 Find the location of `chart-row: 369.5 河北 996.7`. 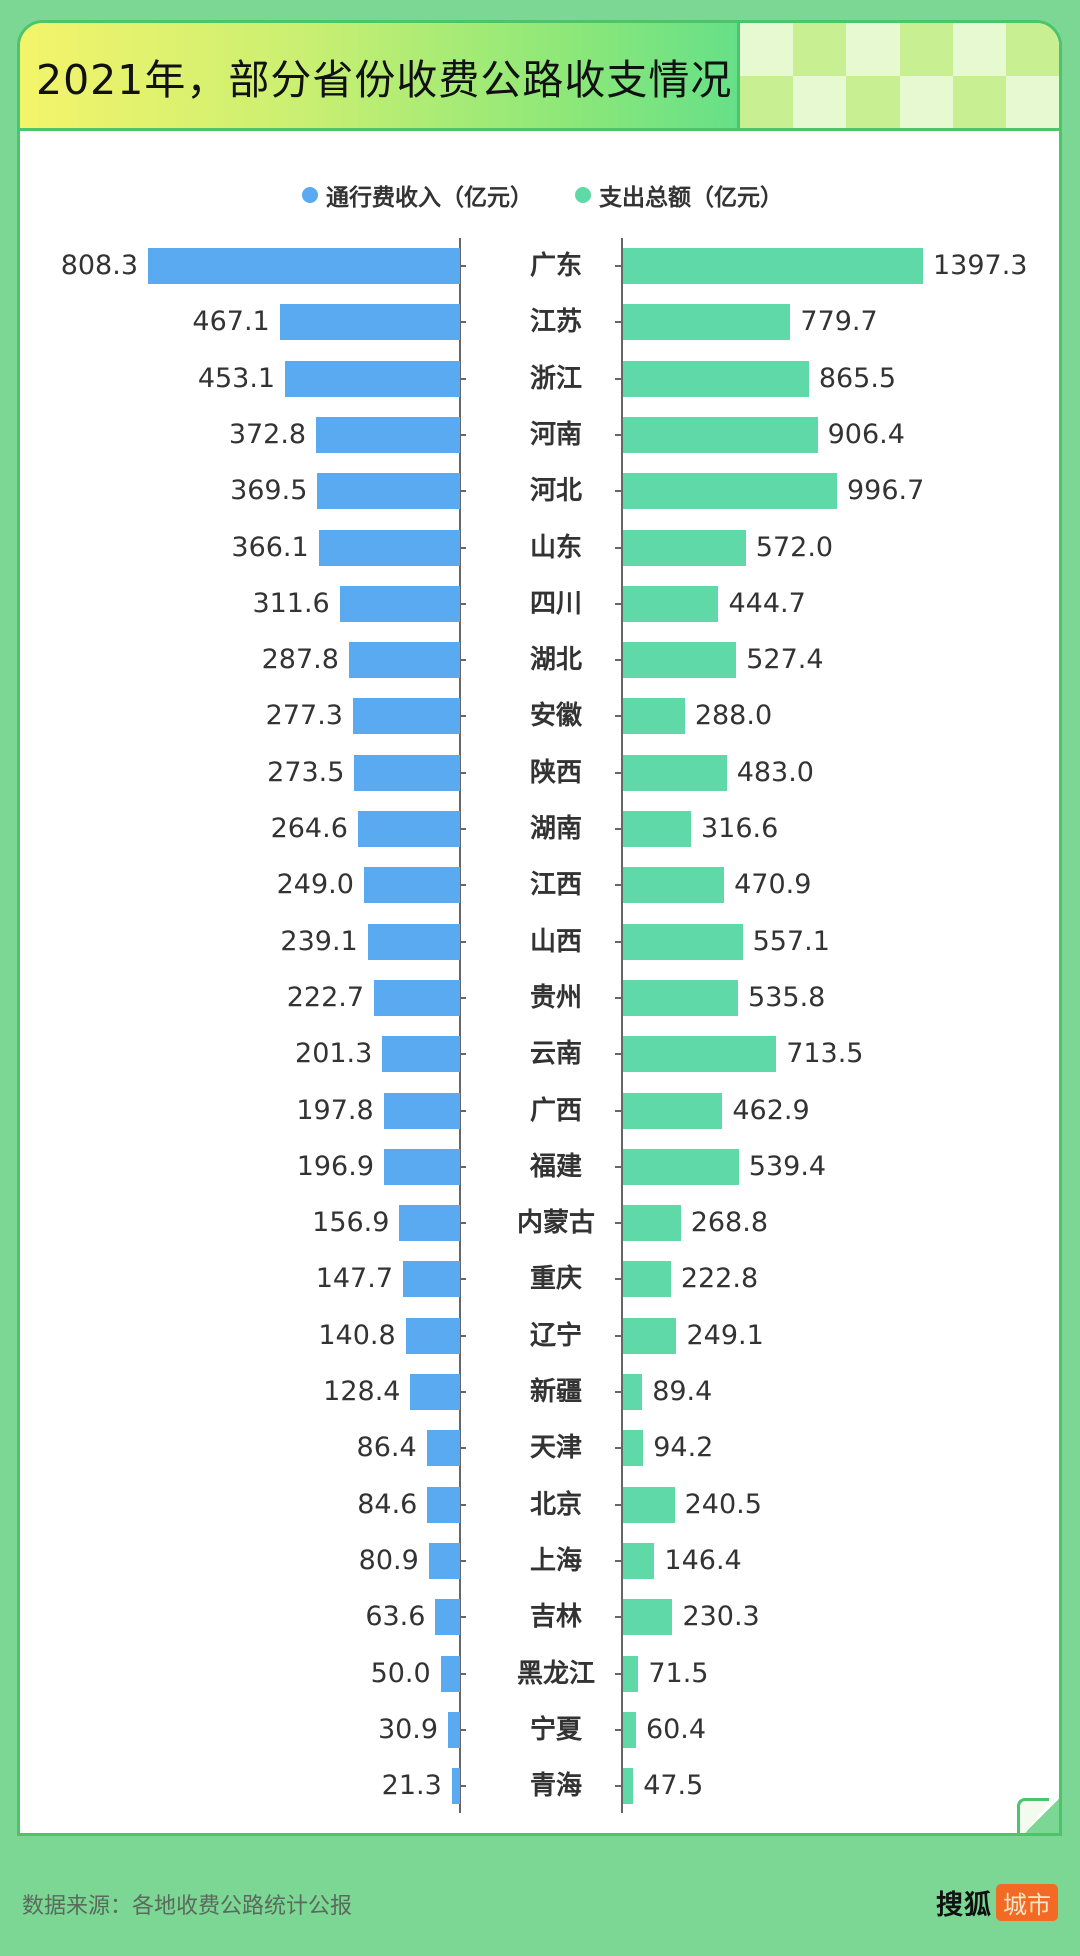

chart-row: 369.5 河北 996.7 is located at coordinates (539, 491).